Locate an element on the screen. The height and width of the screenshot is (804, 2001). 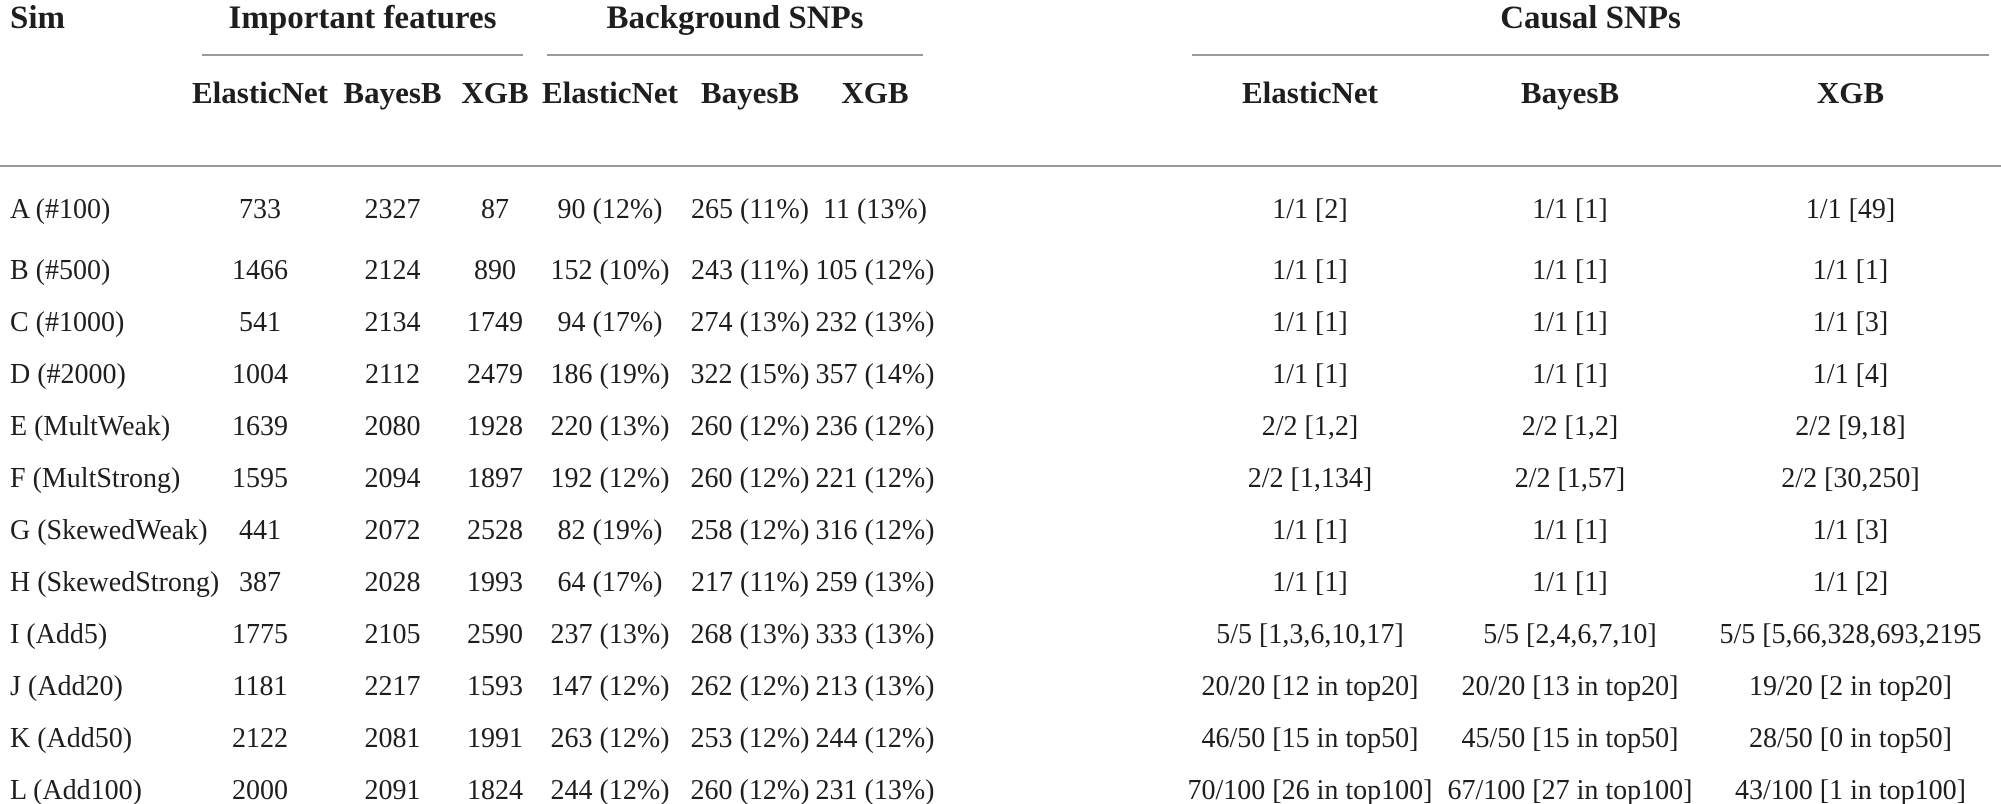
important-features-value: 1824 is located at coordinates (495, 789).